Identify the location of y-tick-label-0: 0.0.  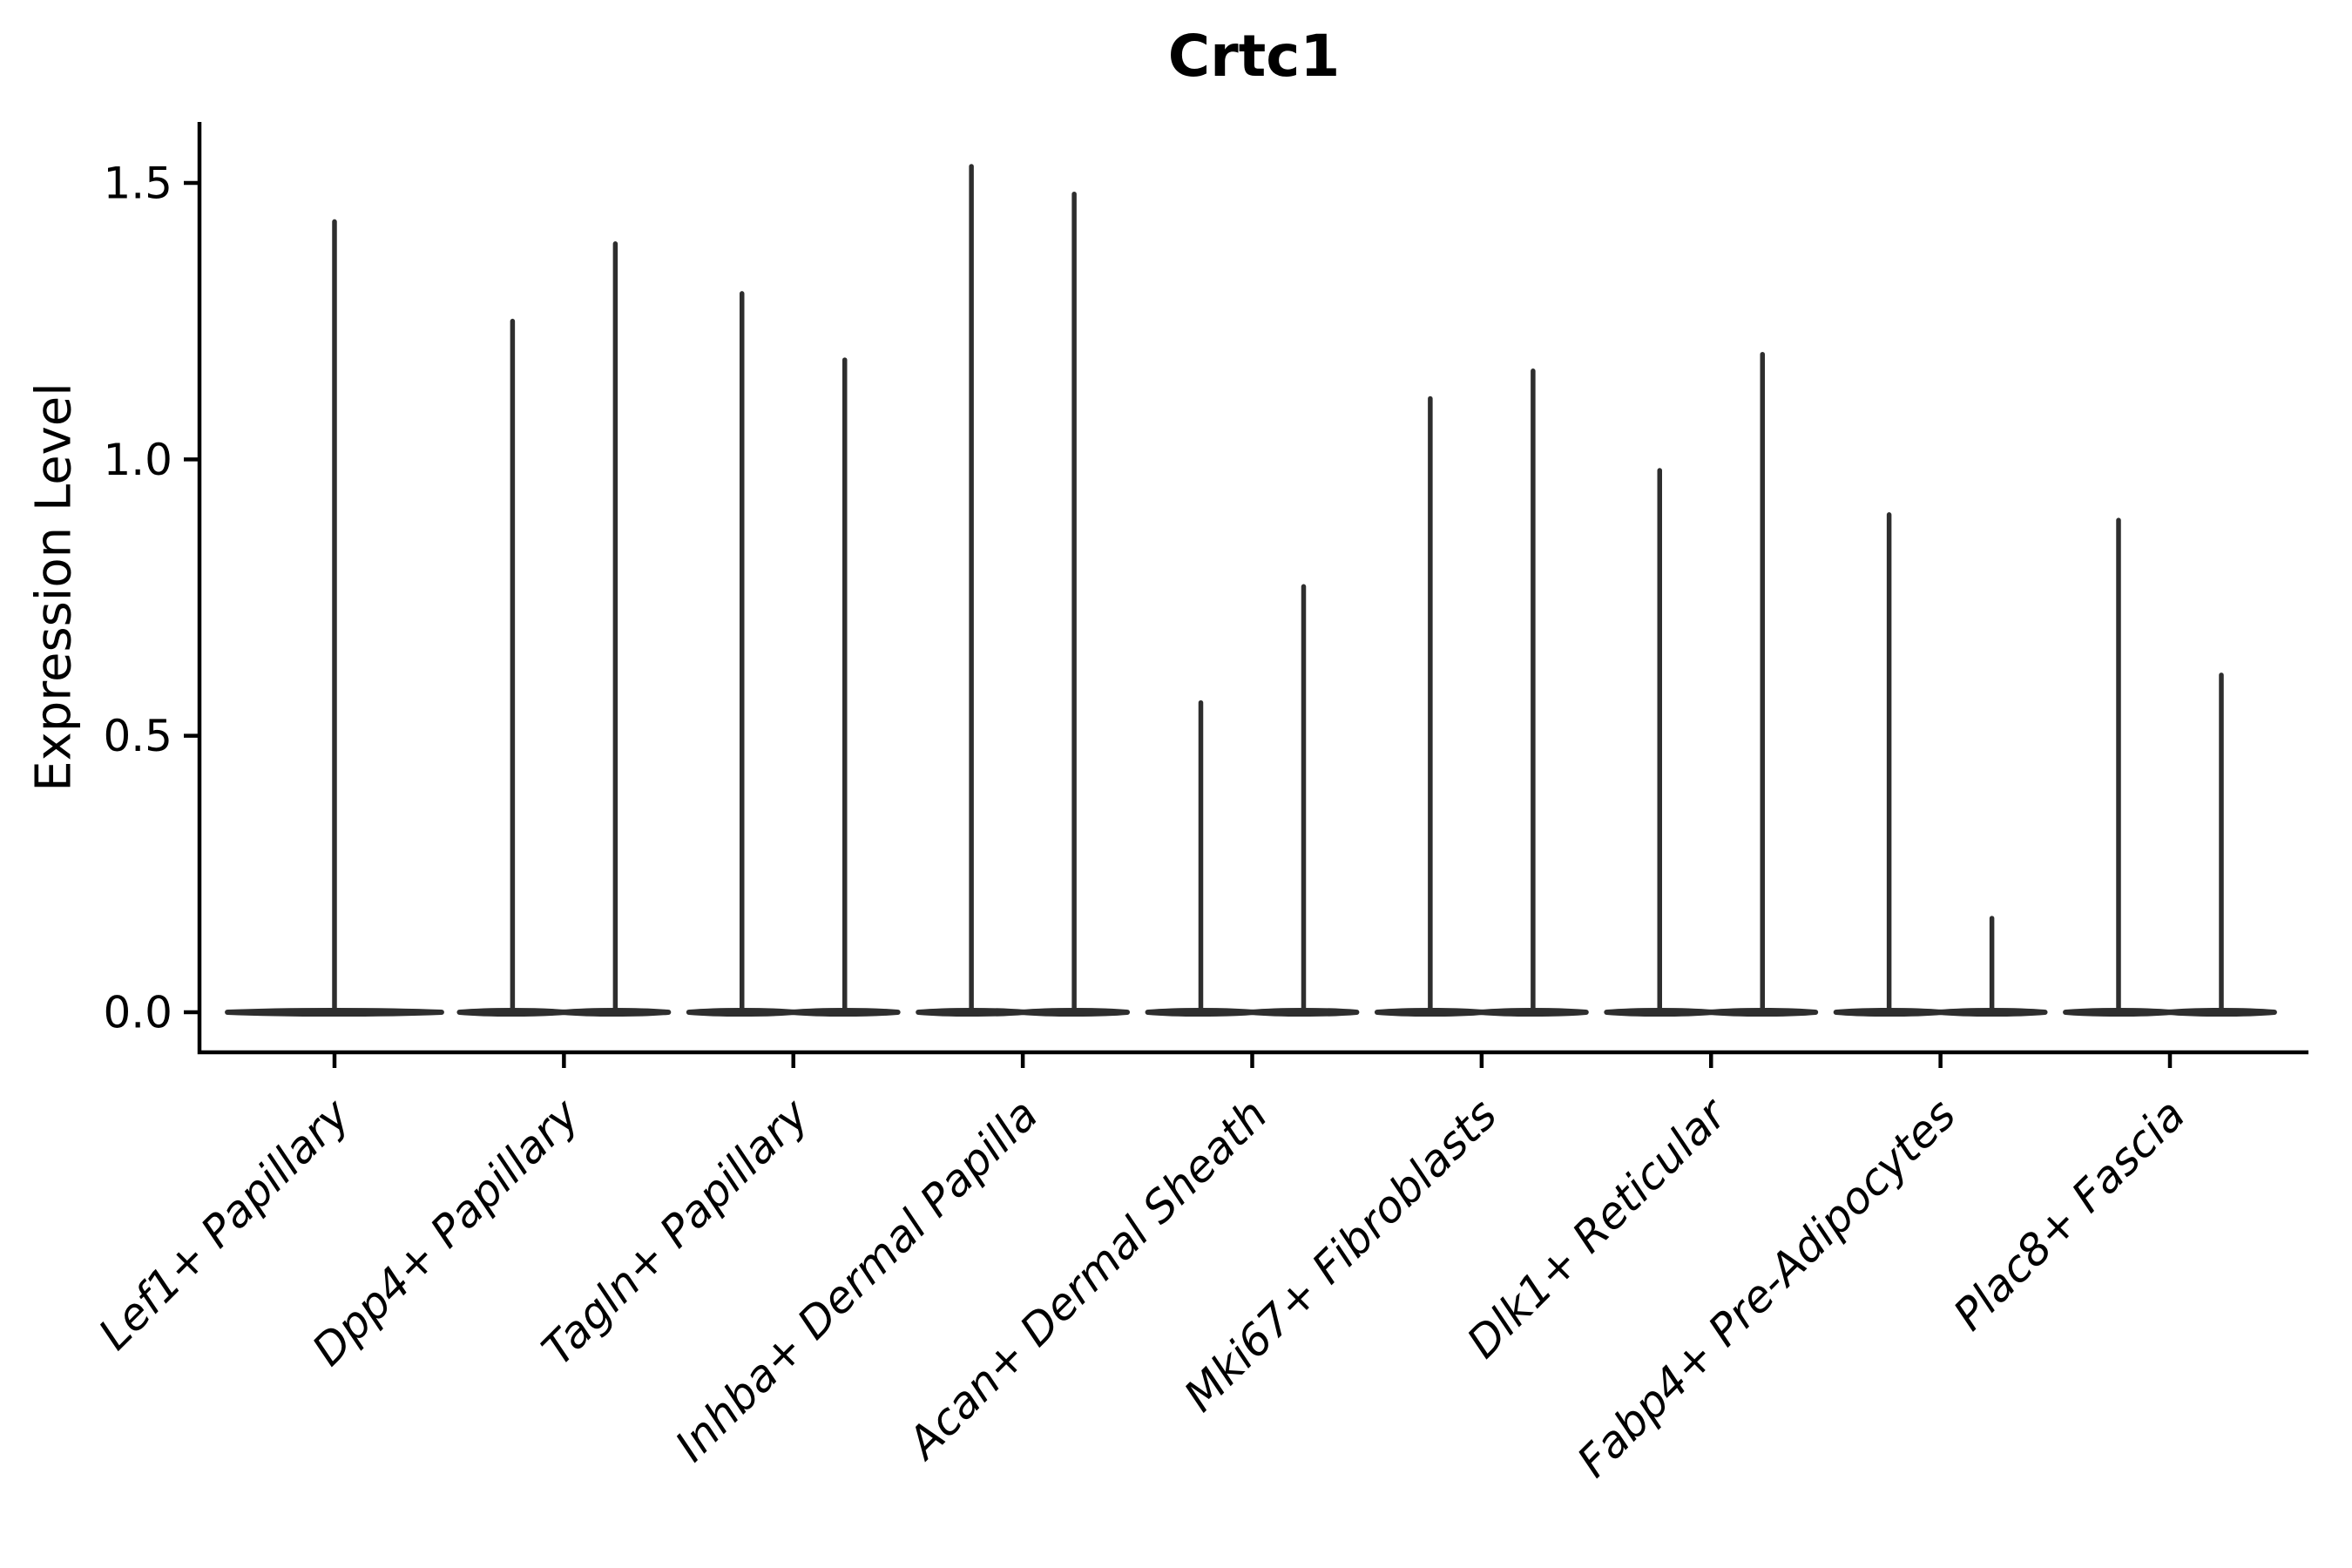
(137, 1013).